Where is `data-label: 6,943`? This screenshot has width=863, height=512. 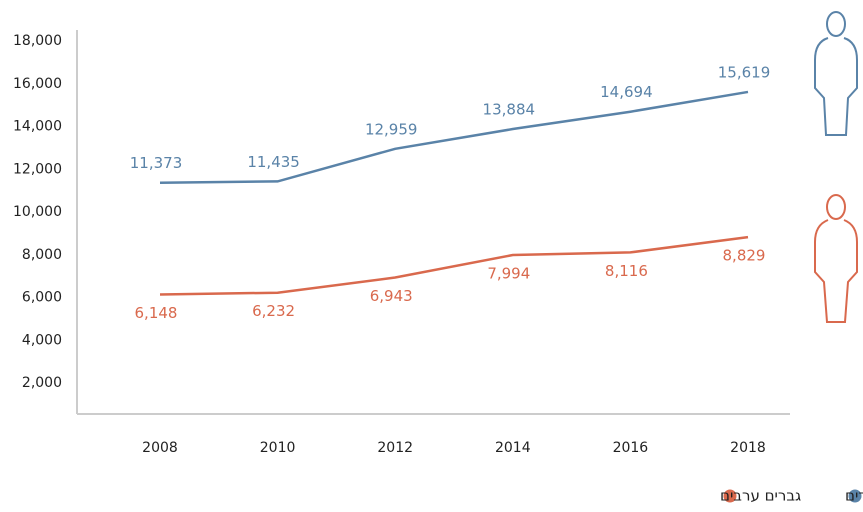 data-label: 6,943 is located at coordinates (391, 296).